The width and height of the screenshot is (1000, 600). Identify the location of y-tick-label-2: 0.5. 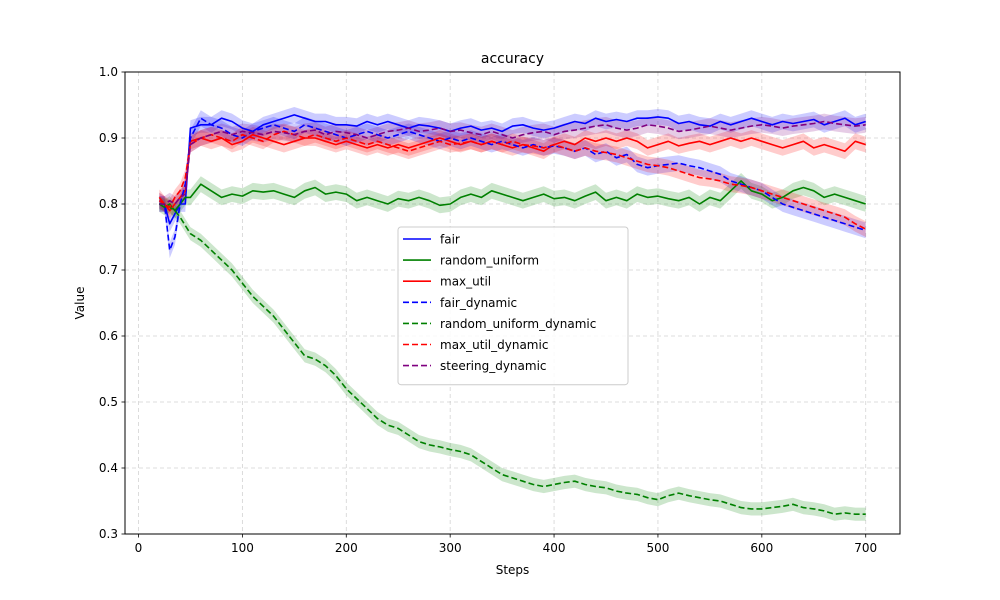
(108, 402).